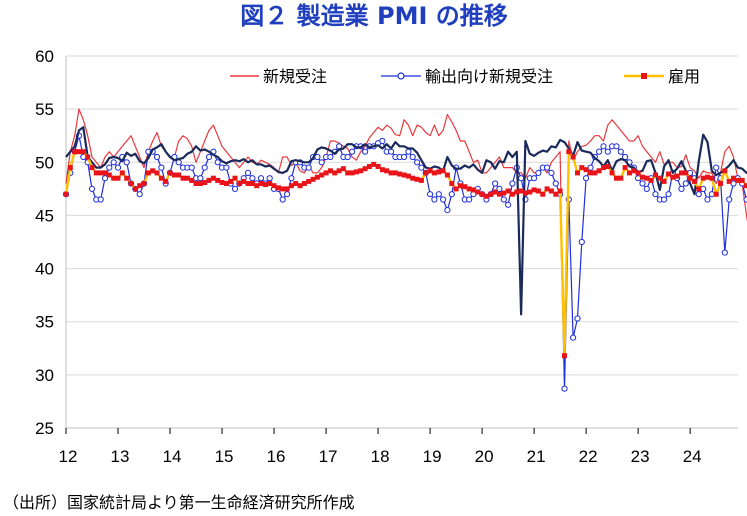  Describe the element at coordinates (692, 456) in the screenshot. I see `x-tick-label-24: 24` at that location.